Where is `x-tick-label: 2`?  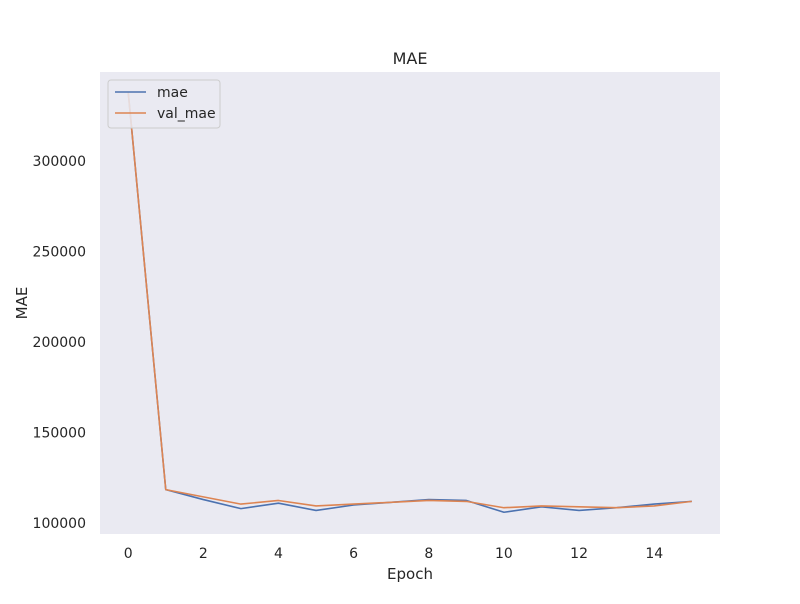 x-tick-label: 2 is located at coordinates (203, 554).